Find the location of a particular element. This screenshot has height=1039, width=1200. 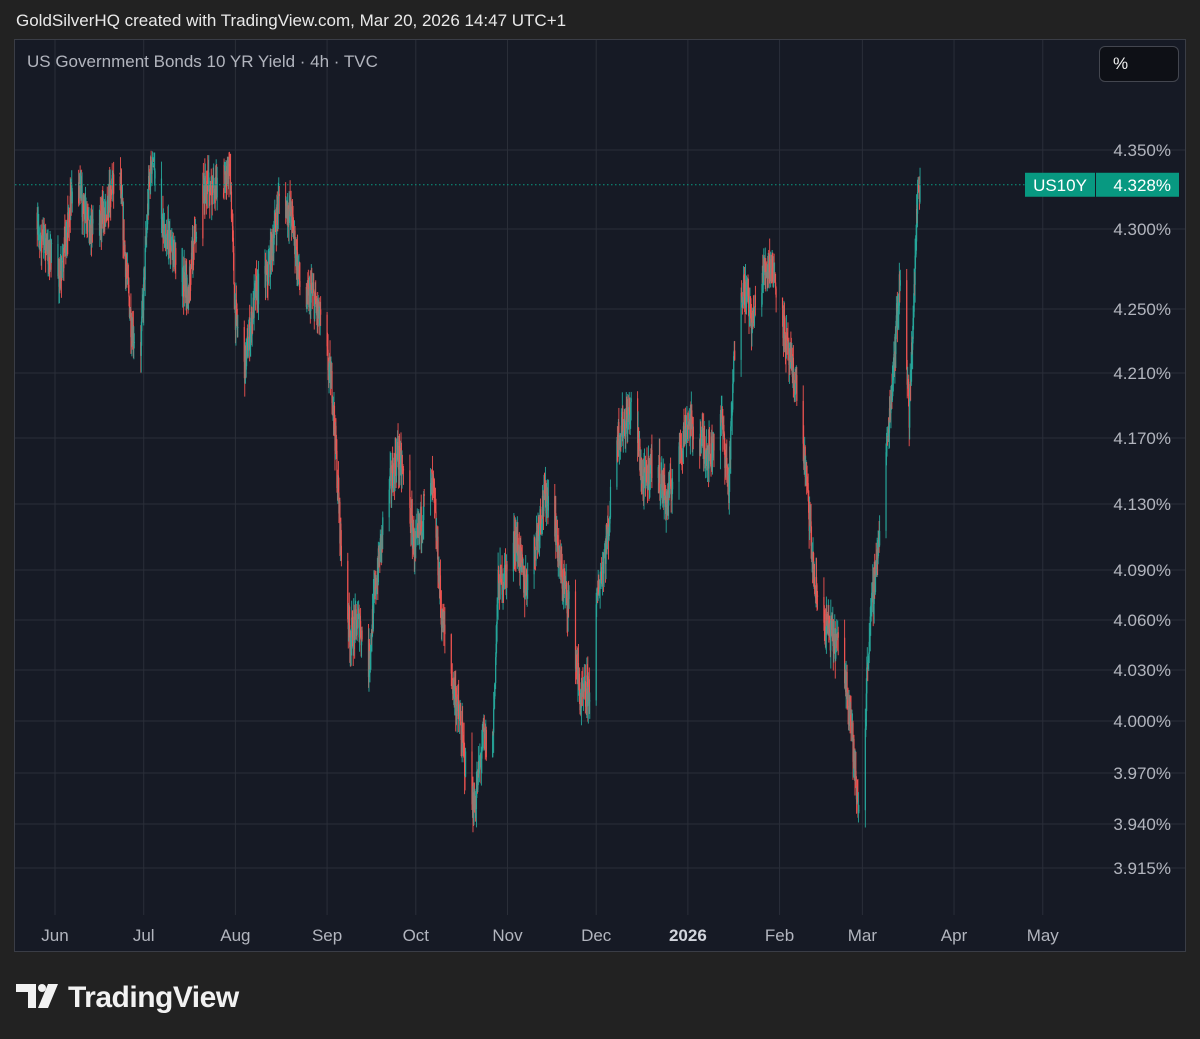

x-axis: Jun Jul Aug Sep Oct Nov Dec 2026 Feb Mar Apr May is located at coordinates (550, 935).